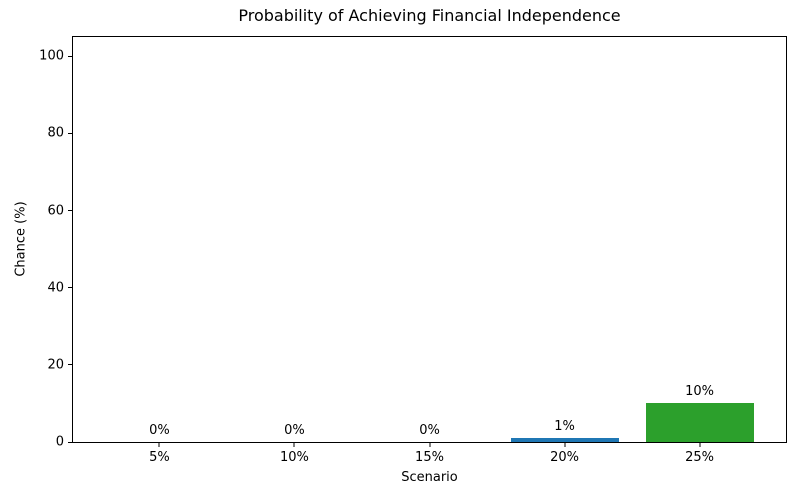  I want to click on x-tick-label: 15%, so click(429, 457).